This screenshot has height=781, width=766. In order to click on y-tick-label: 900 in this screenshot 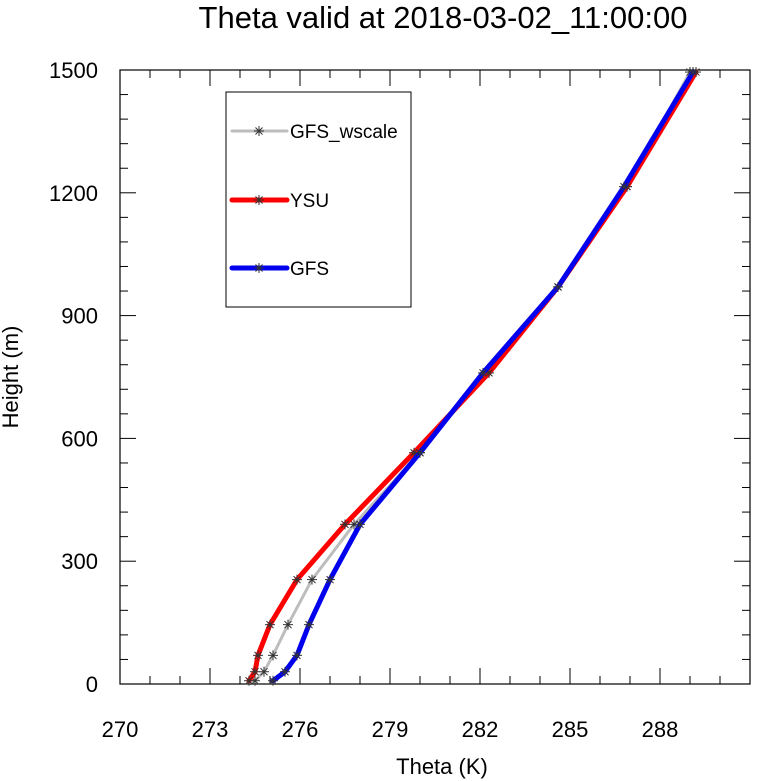, I will do `click(79, 316)`.